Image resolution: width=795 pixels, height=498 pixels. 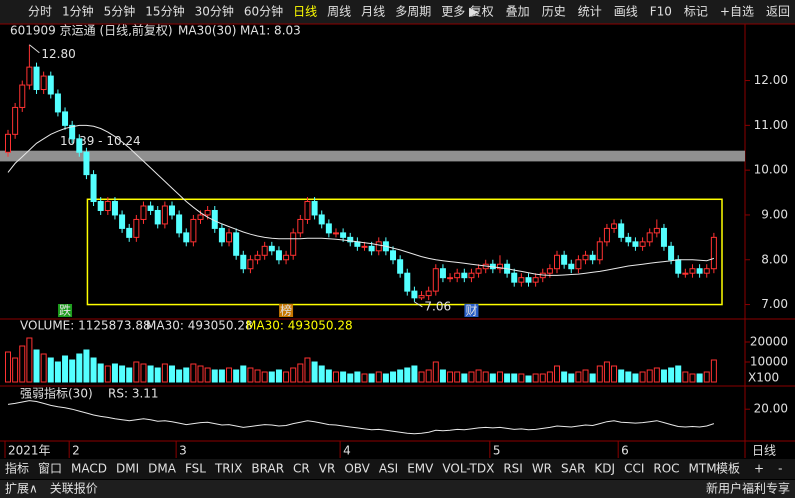 What do you see at coordinates (373, 12) in the screenshot?
I see `period-button: 月线` at bounding box center [373, 12].